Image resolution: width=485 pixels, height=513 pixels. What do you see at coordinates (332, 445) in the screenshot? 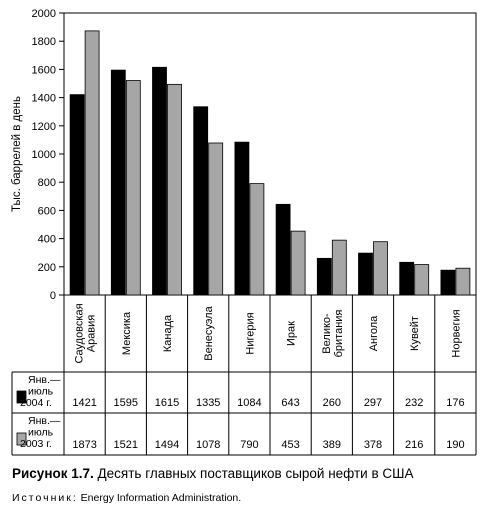
I see `value-cell: 389` at bounding box center [332, 445].